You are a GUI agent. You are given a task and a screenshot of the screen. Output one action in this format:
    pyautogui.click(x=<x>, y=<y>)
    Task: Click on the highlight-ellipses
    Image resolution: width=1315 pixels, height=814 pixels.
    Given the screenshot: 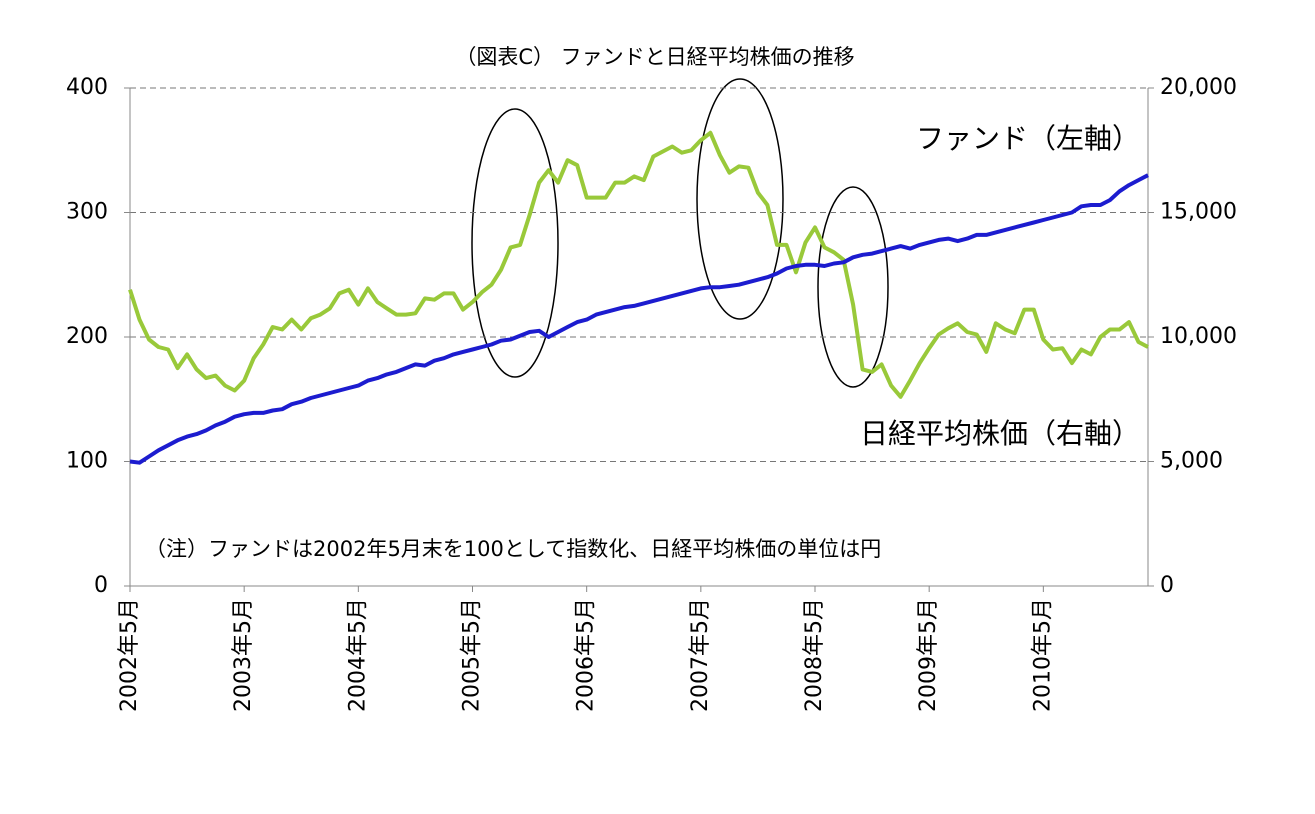 What is the action you would take?
    pyautogui.click(x=680, y=233)
    